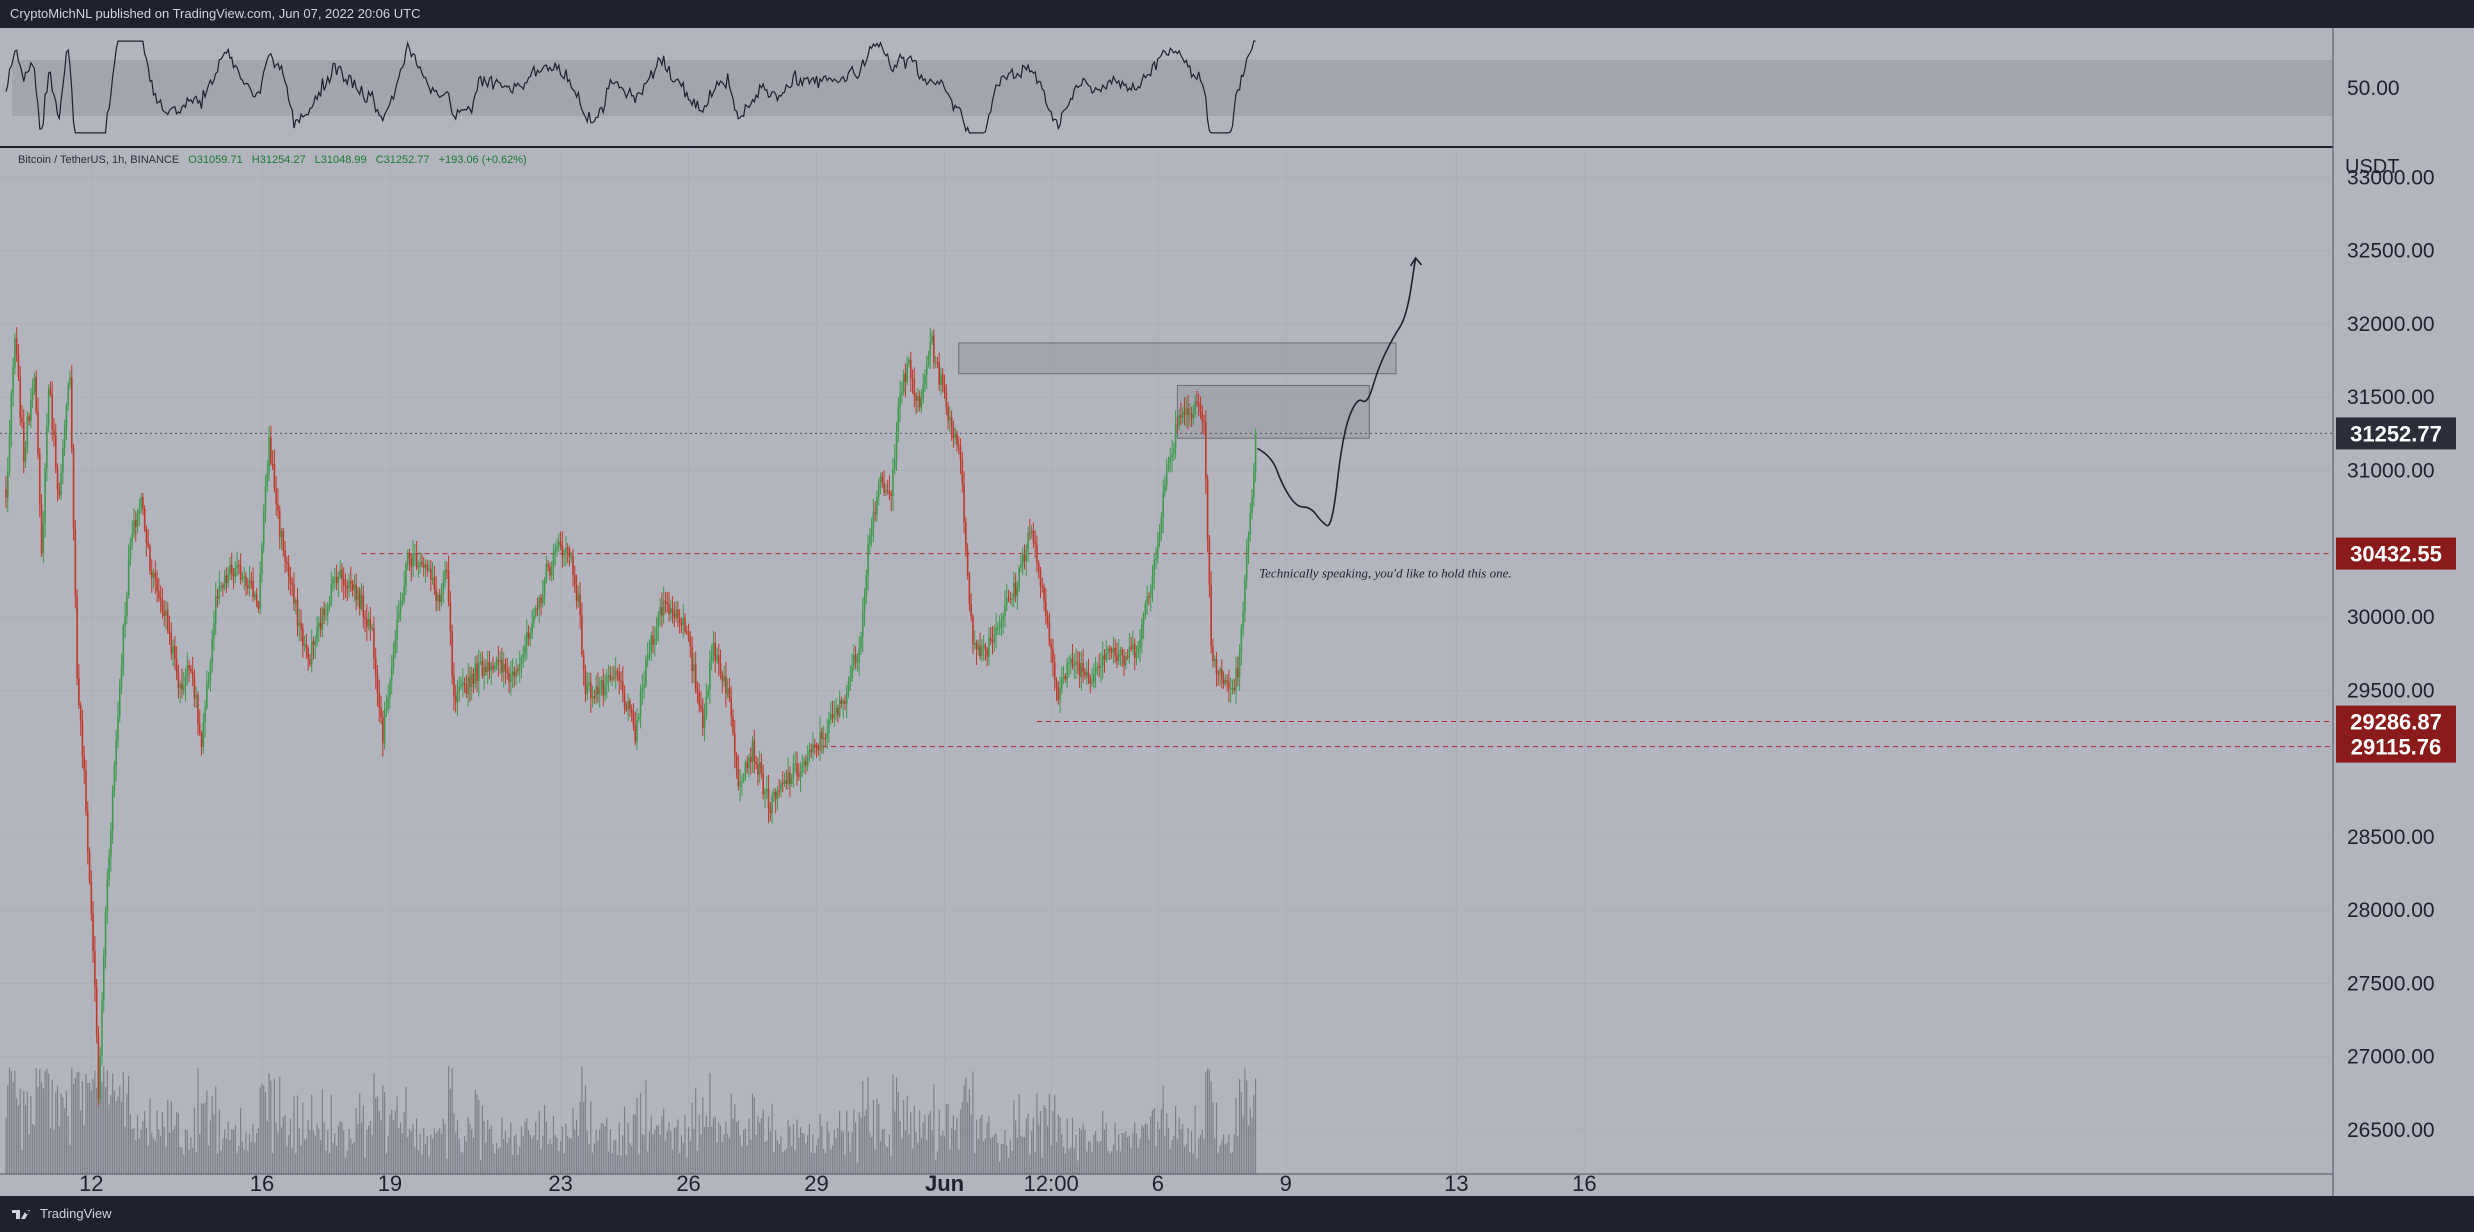 This screenshot has width=2474, height=1232. I want to click on price-axis-bg, so click(2403, 612).